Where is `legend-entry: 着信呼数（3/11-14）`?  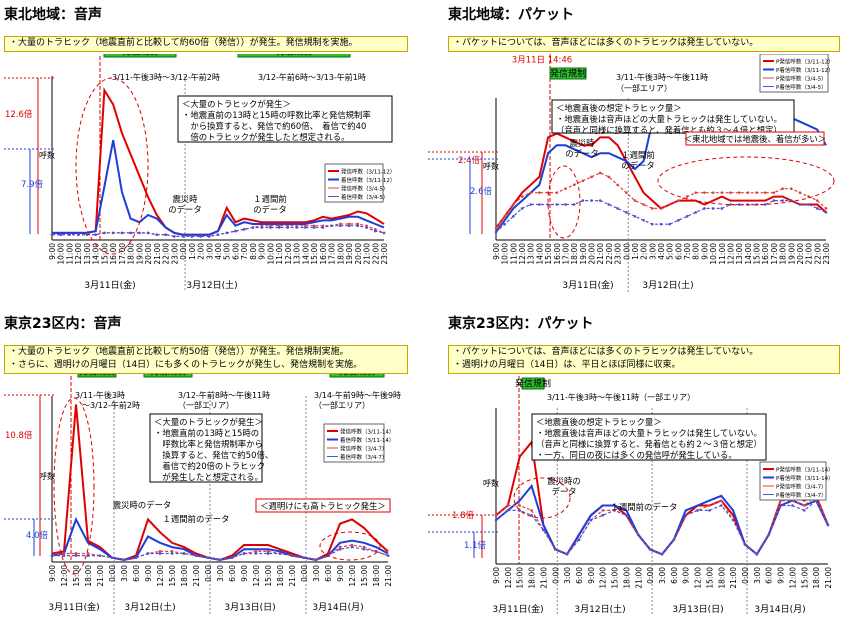
legend-entry: 着信呼数（3/11-14） is located at coordinates (367, 440).